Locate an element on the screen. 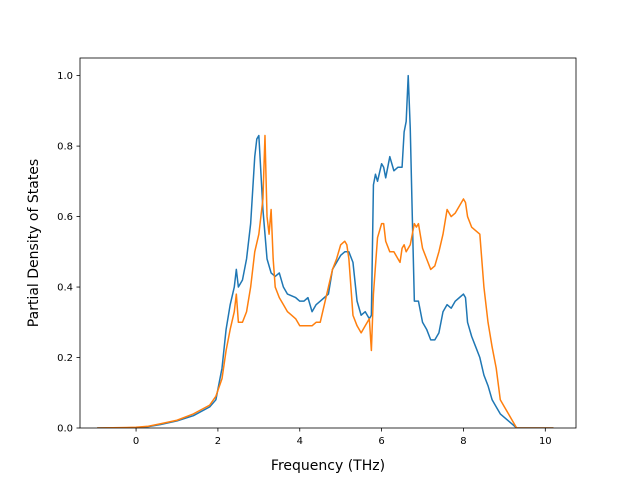 The width and height of the screenshot is (640, 480). x-tick-label: 4 is located at coordinates (300, 441).